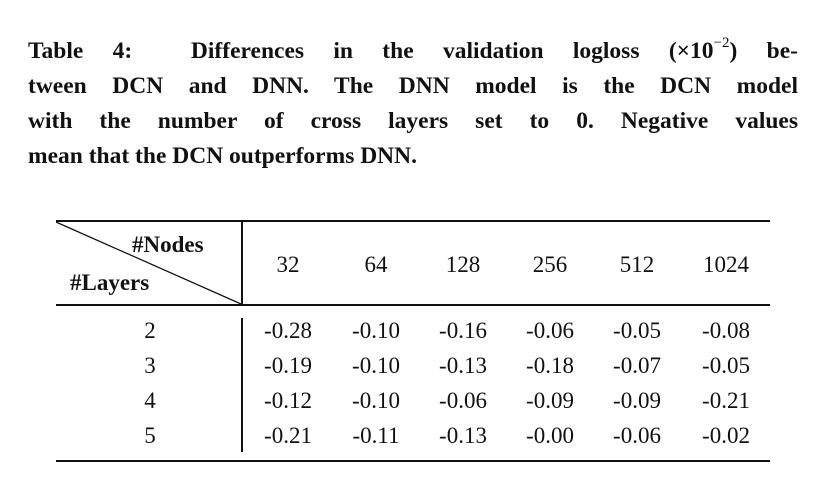  Describe the element at coordinates (168, 244) in the screenshot. I see `corner-nodes-label: #Nodes` at that location.